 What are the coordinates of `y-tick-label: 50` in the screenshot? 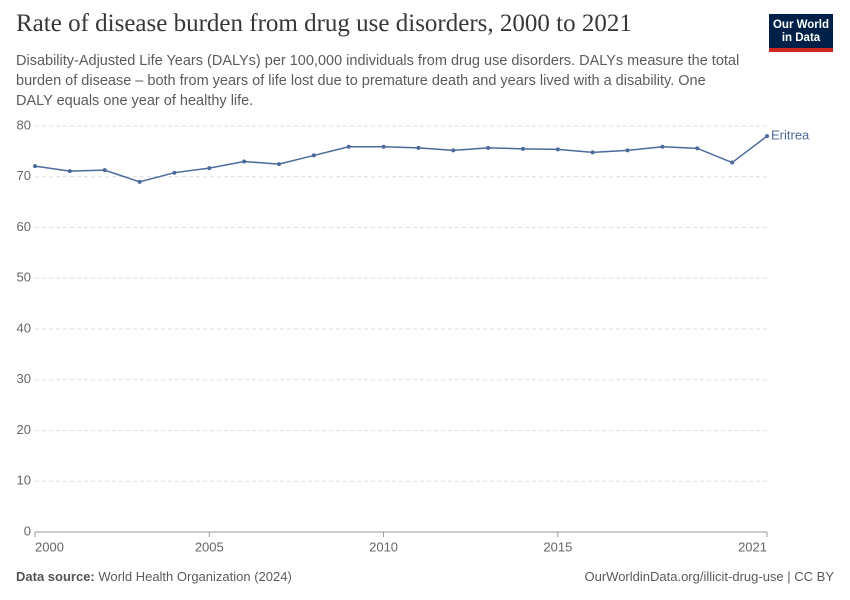 It's located at (24, 277).